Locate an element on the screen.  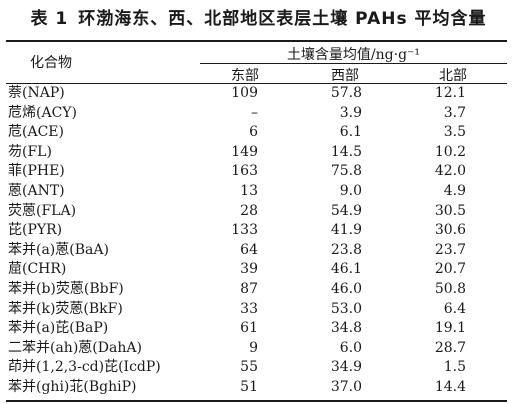
table-row: 苯并(k)荧蒽(BkF) 33 53.0 6.4 is located at coordinates (256, 310).